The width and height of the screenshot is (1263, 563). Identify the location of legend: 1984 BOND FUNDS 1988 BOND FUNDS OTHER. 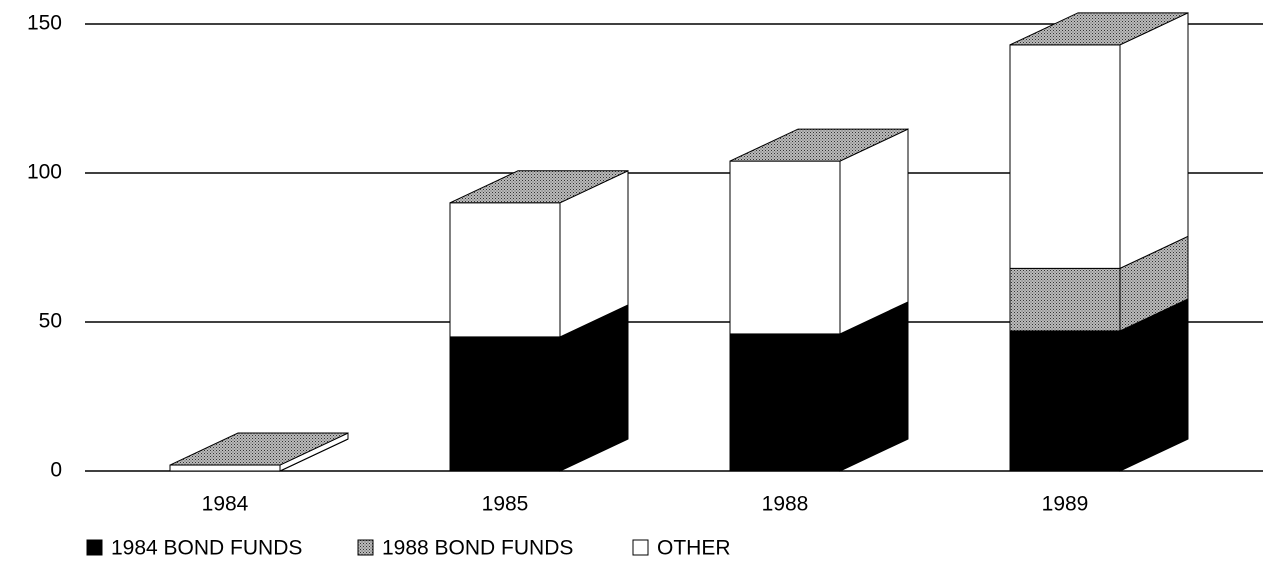
(408, 548).